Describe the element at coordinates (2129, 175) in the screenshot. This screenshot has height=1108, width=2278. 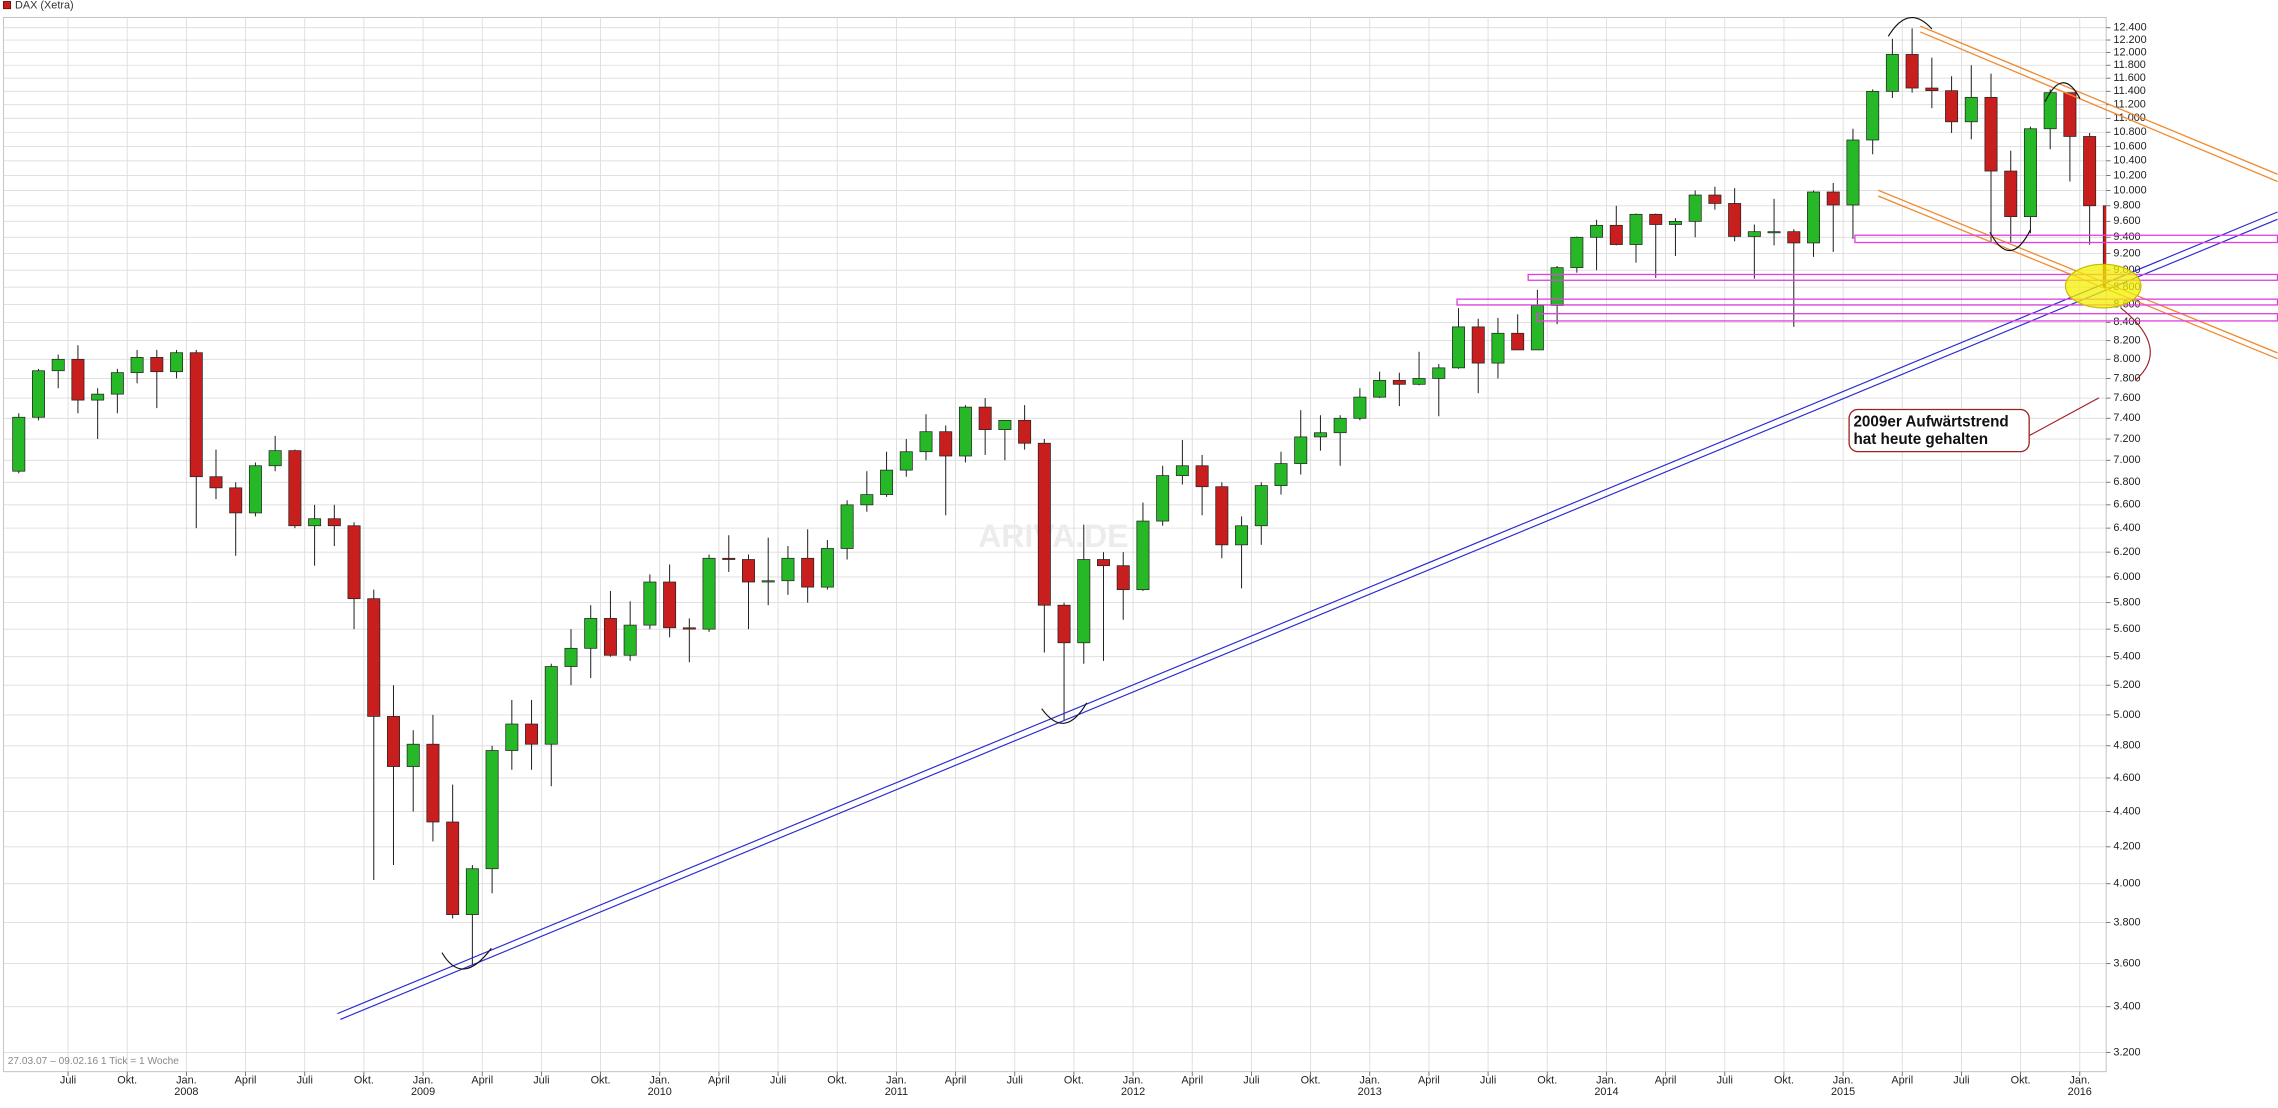
I see `y-tick-label: 10.200` at that location.